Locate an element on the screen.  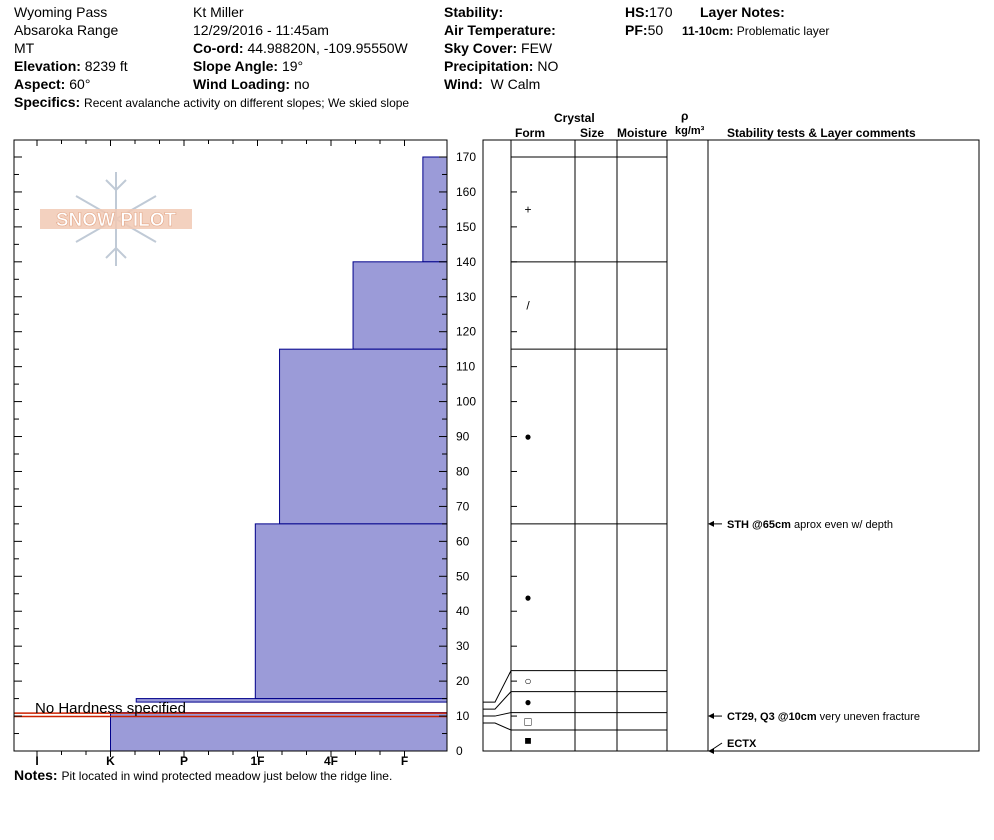
test-code: CT29, Q3 @10cm is located at coordinates (772, 717).